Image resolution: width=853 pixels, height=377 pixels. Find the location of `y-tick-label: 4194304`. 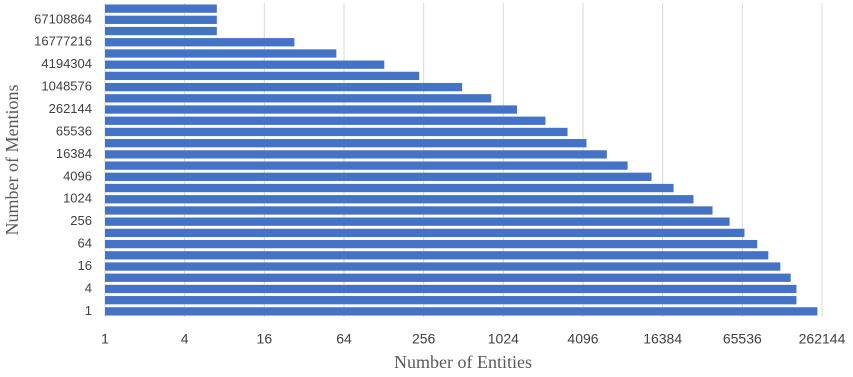

y-tick-label: 4194304 is located at coordinates (66, 63).